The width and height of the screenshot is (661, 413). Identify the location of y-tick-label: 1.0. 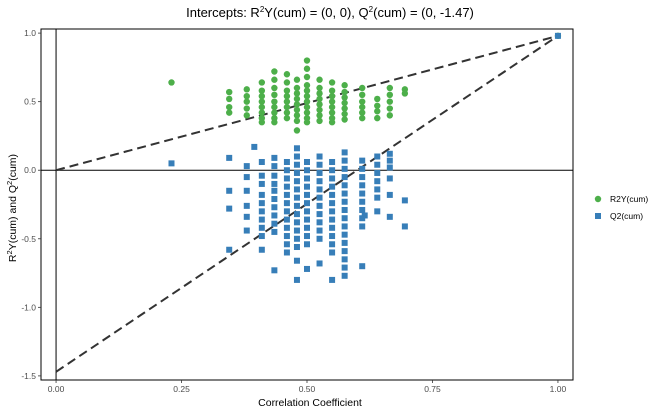
(30, 33).